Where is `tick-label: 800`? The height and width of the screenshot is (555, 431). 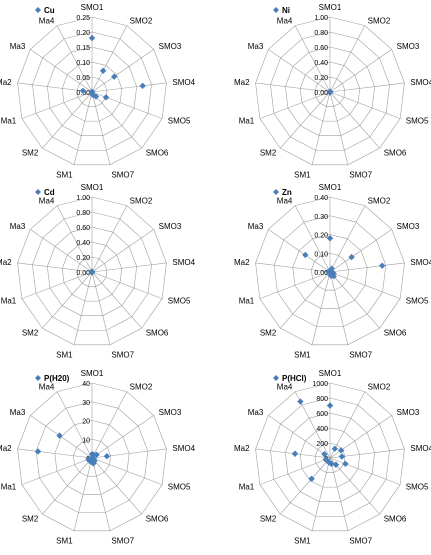 tick-label: 800 is located at coordinates (322, 399).